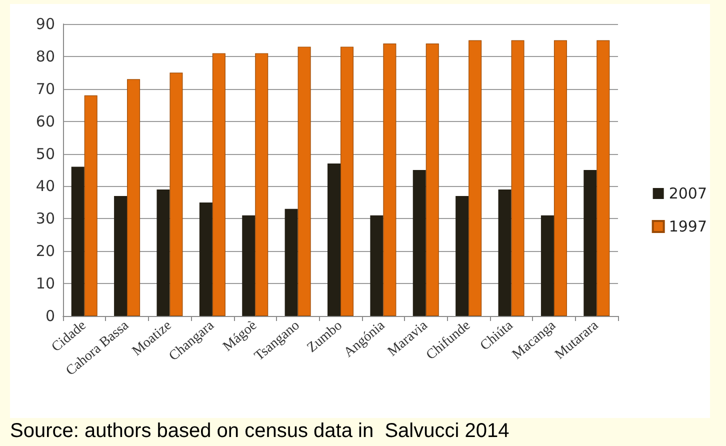 The height and width of the screenshot is (446, 726). What do you see at coordinates (45, 219) in the screenshot?
I see `y-tick-label: 30` at bounding box center [45, 219].